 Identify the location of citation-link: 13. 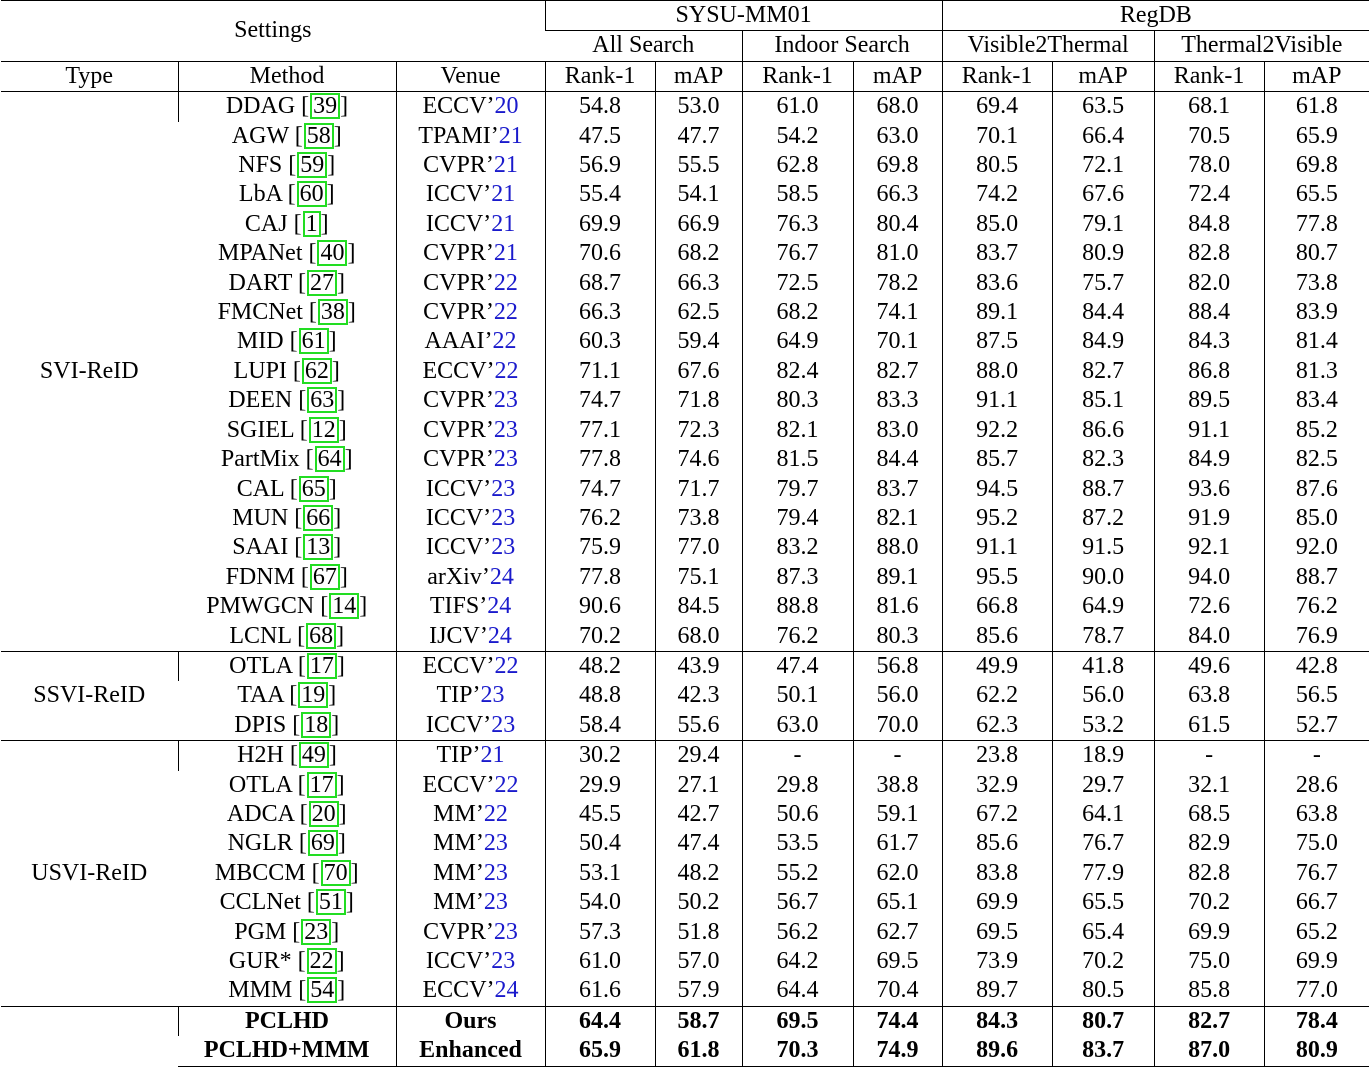
(318, 547).